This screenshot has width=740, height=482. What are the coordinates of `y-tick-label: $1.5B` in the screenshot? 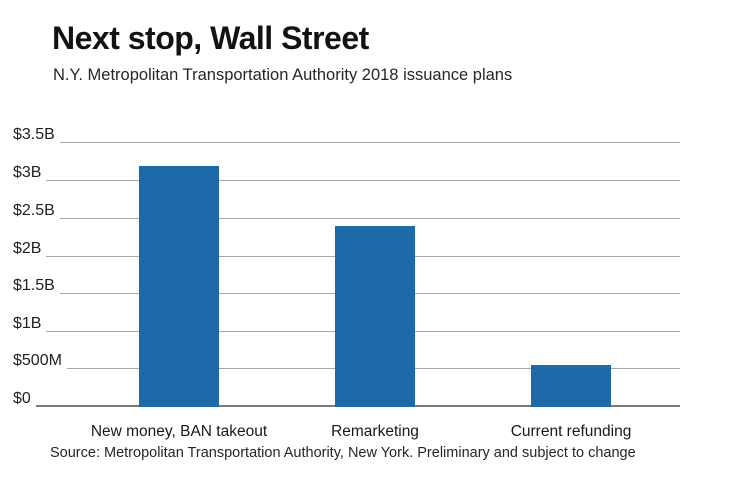 It's located at (34, 285).